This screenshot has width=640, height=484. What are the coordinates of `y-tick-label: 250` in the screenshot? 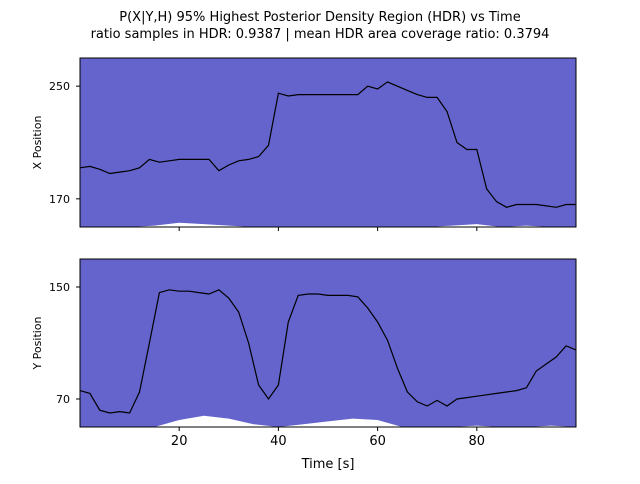 It's located at (59, 86).